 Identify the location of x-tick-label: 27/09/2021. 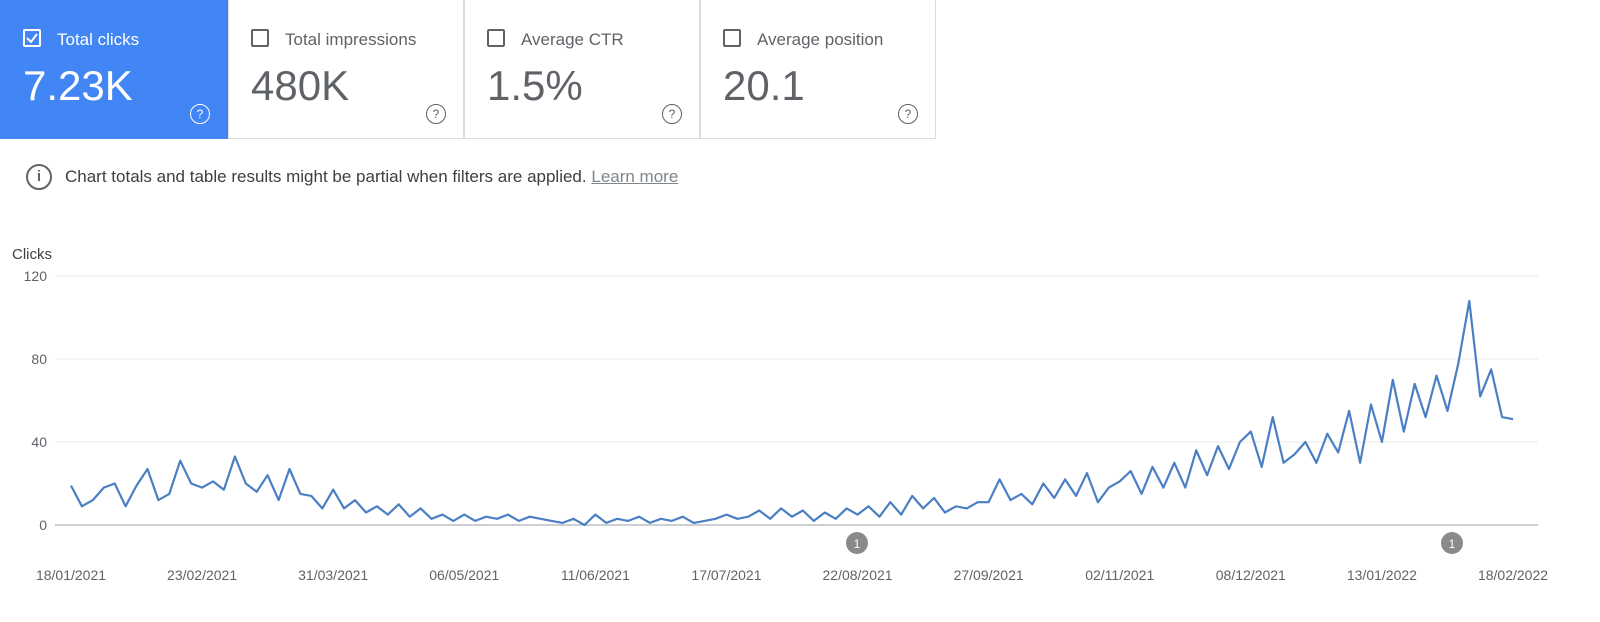
(989, 575).